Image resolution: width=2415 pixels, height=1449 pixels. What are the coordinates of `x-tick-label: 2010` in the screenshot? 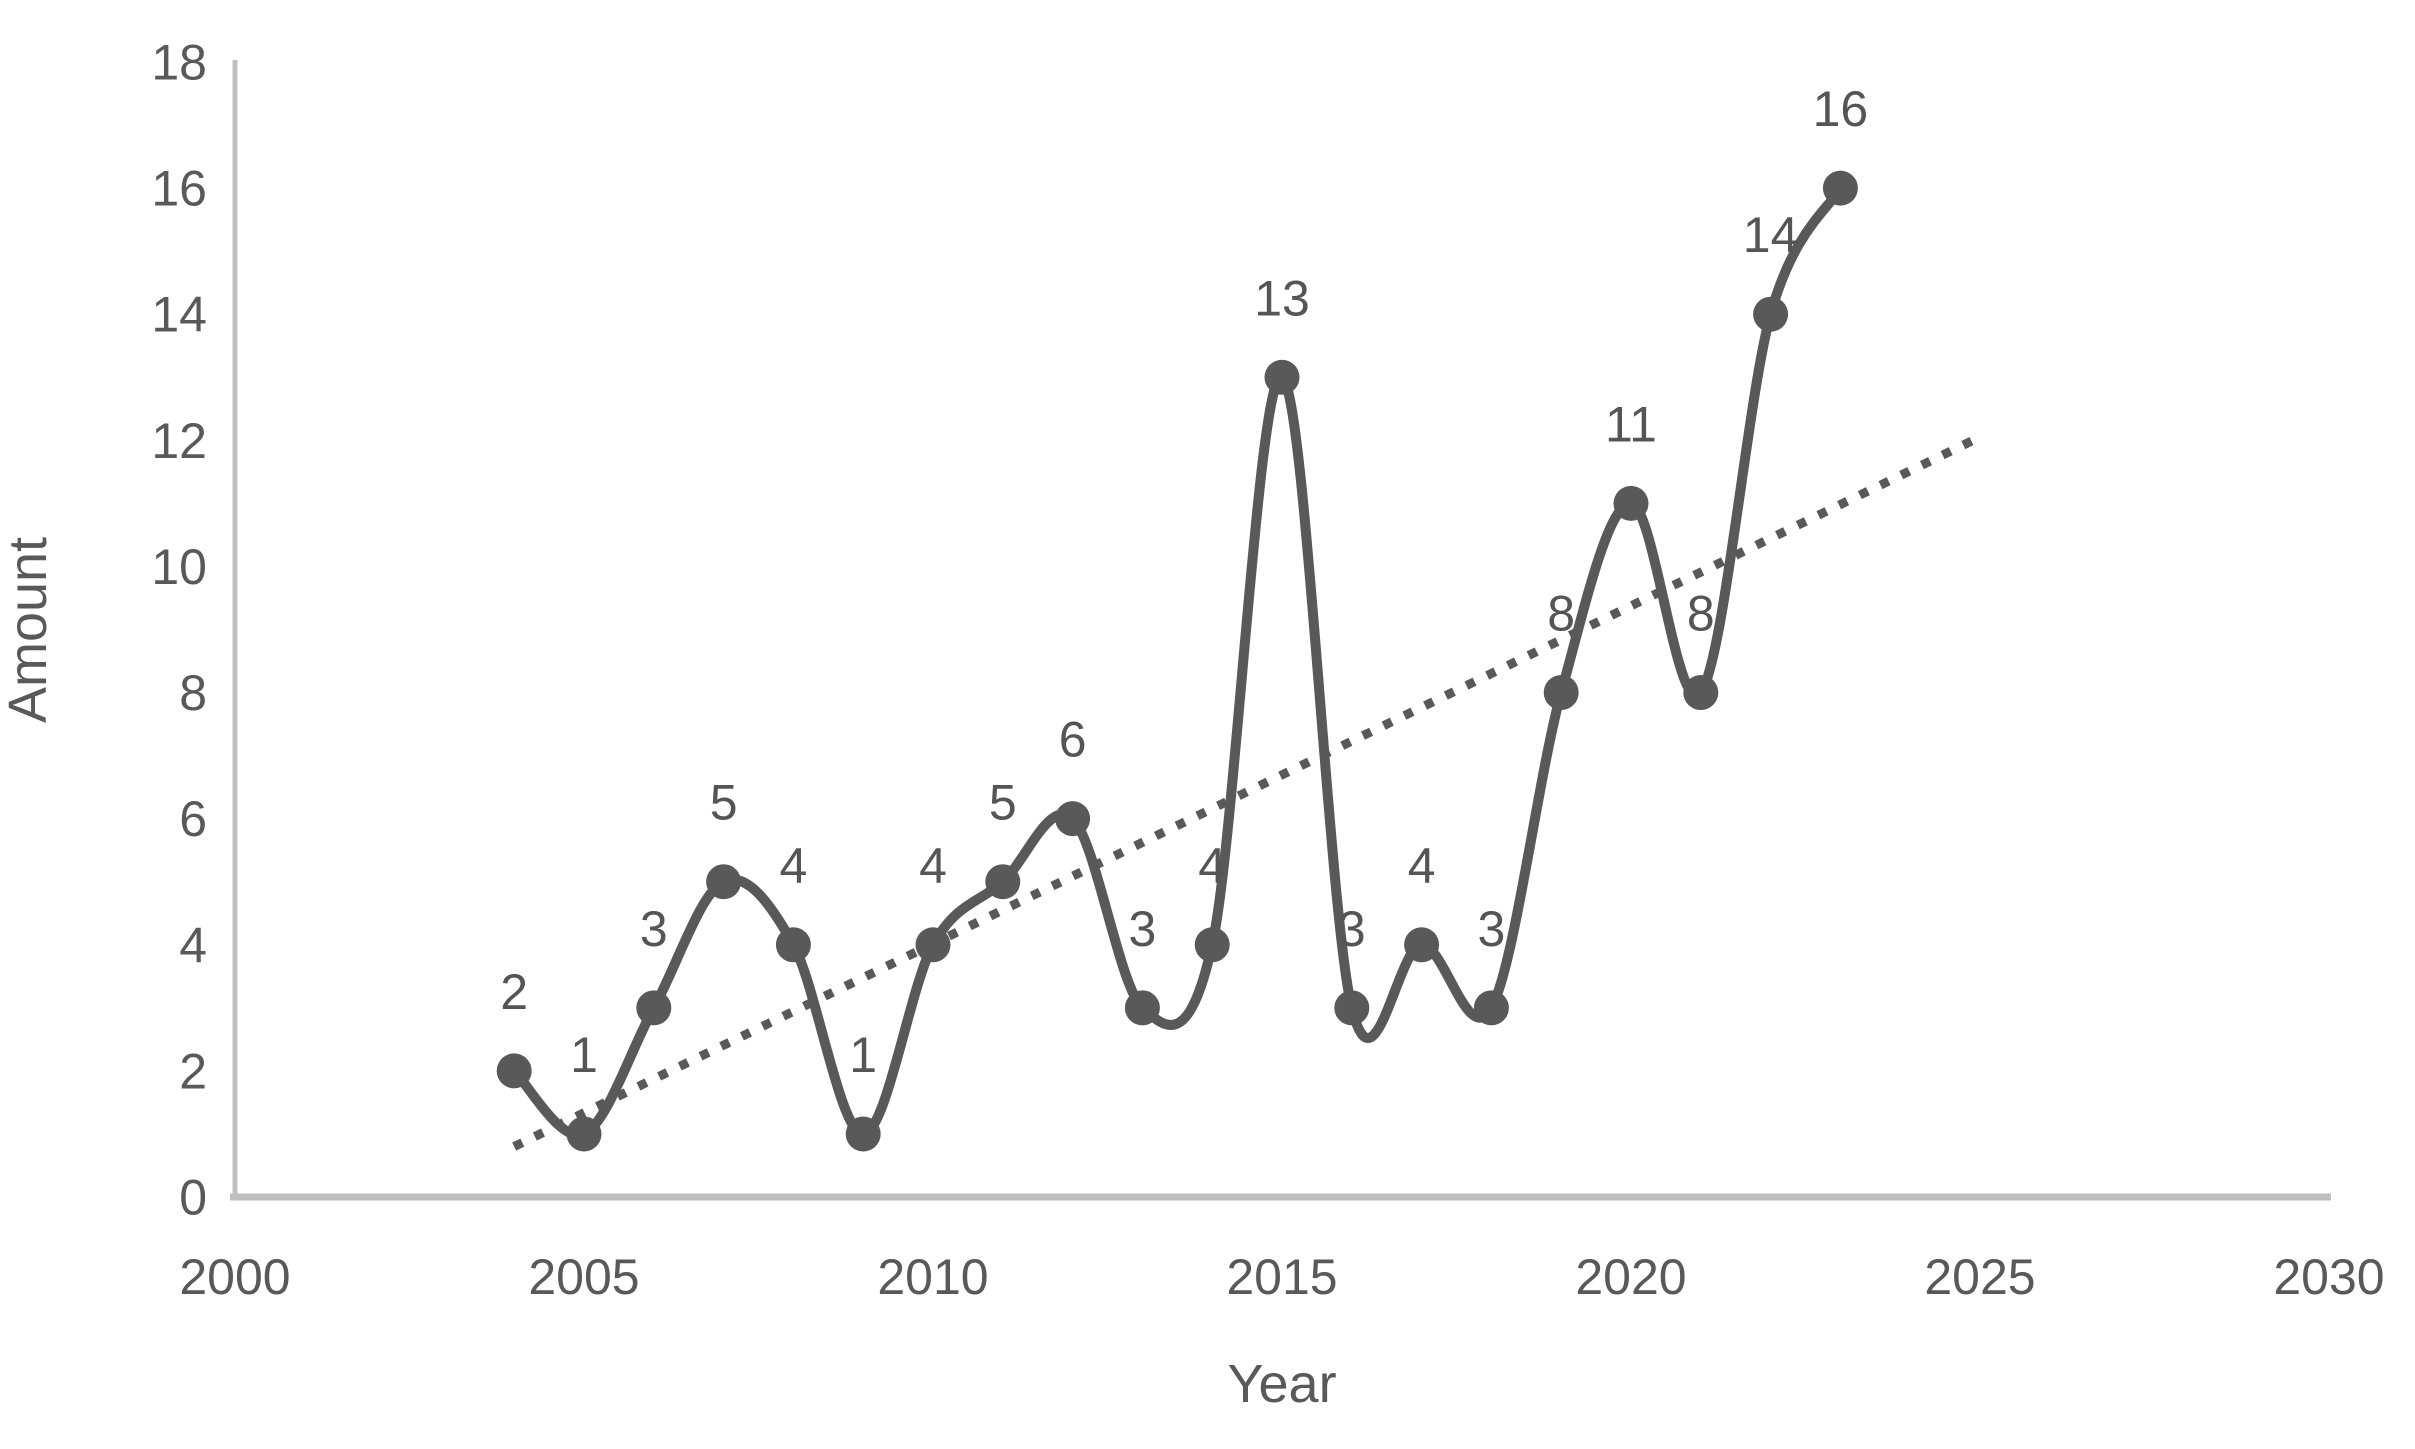 It's located at (932, 1277).